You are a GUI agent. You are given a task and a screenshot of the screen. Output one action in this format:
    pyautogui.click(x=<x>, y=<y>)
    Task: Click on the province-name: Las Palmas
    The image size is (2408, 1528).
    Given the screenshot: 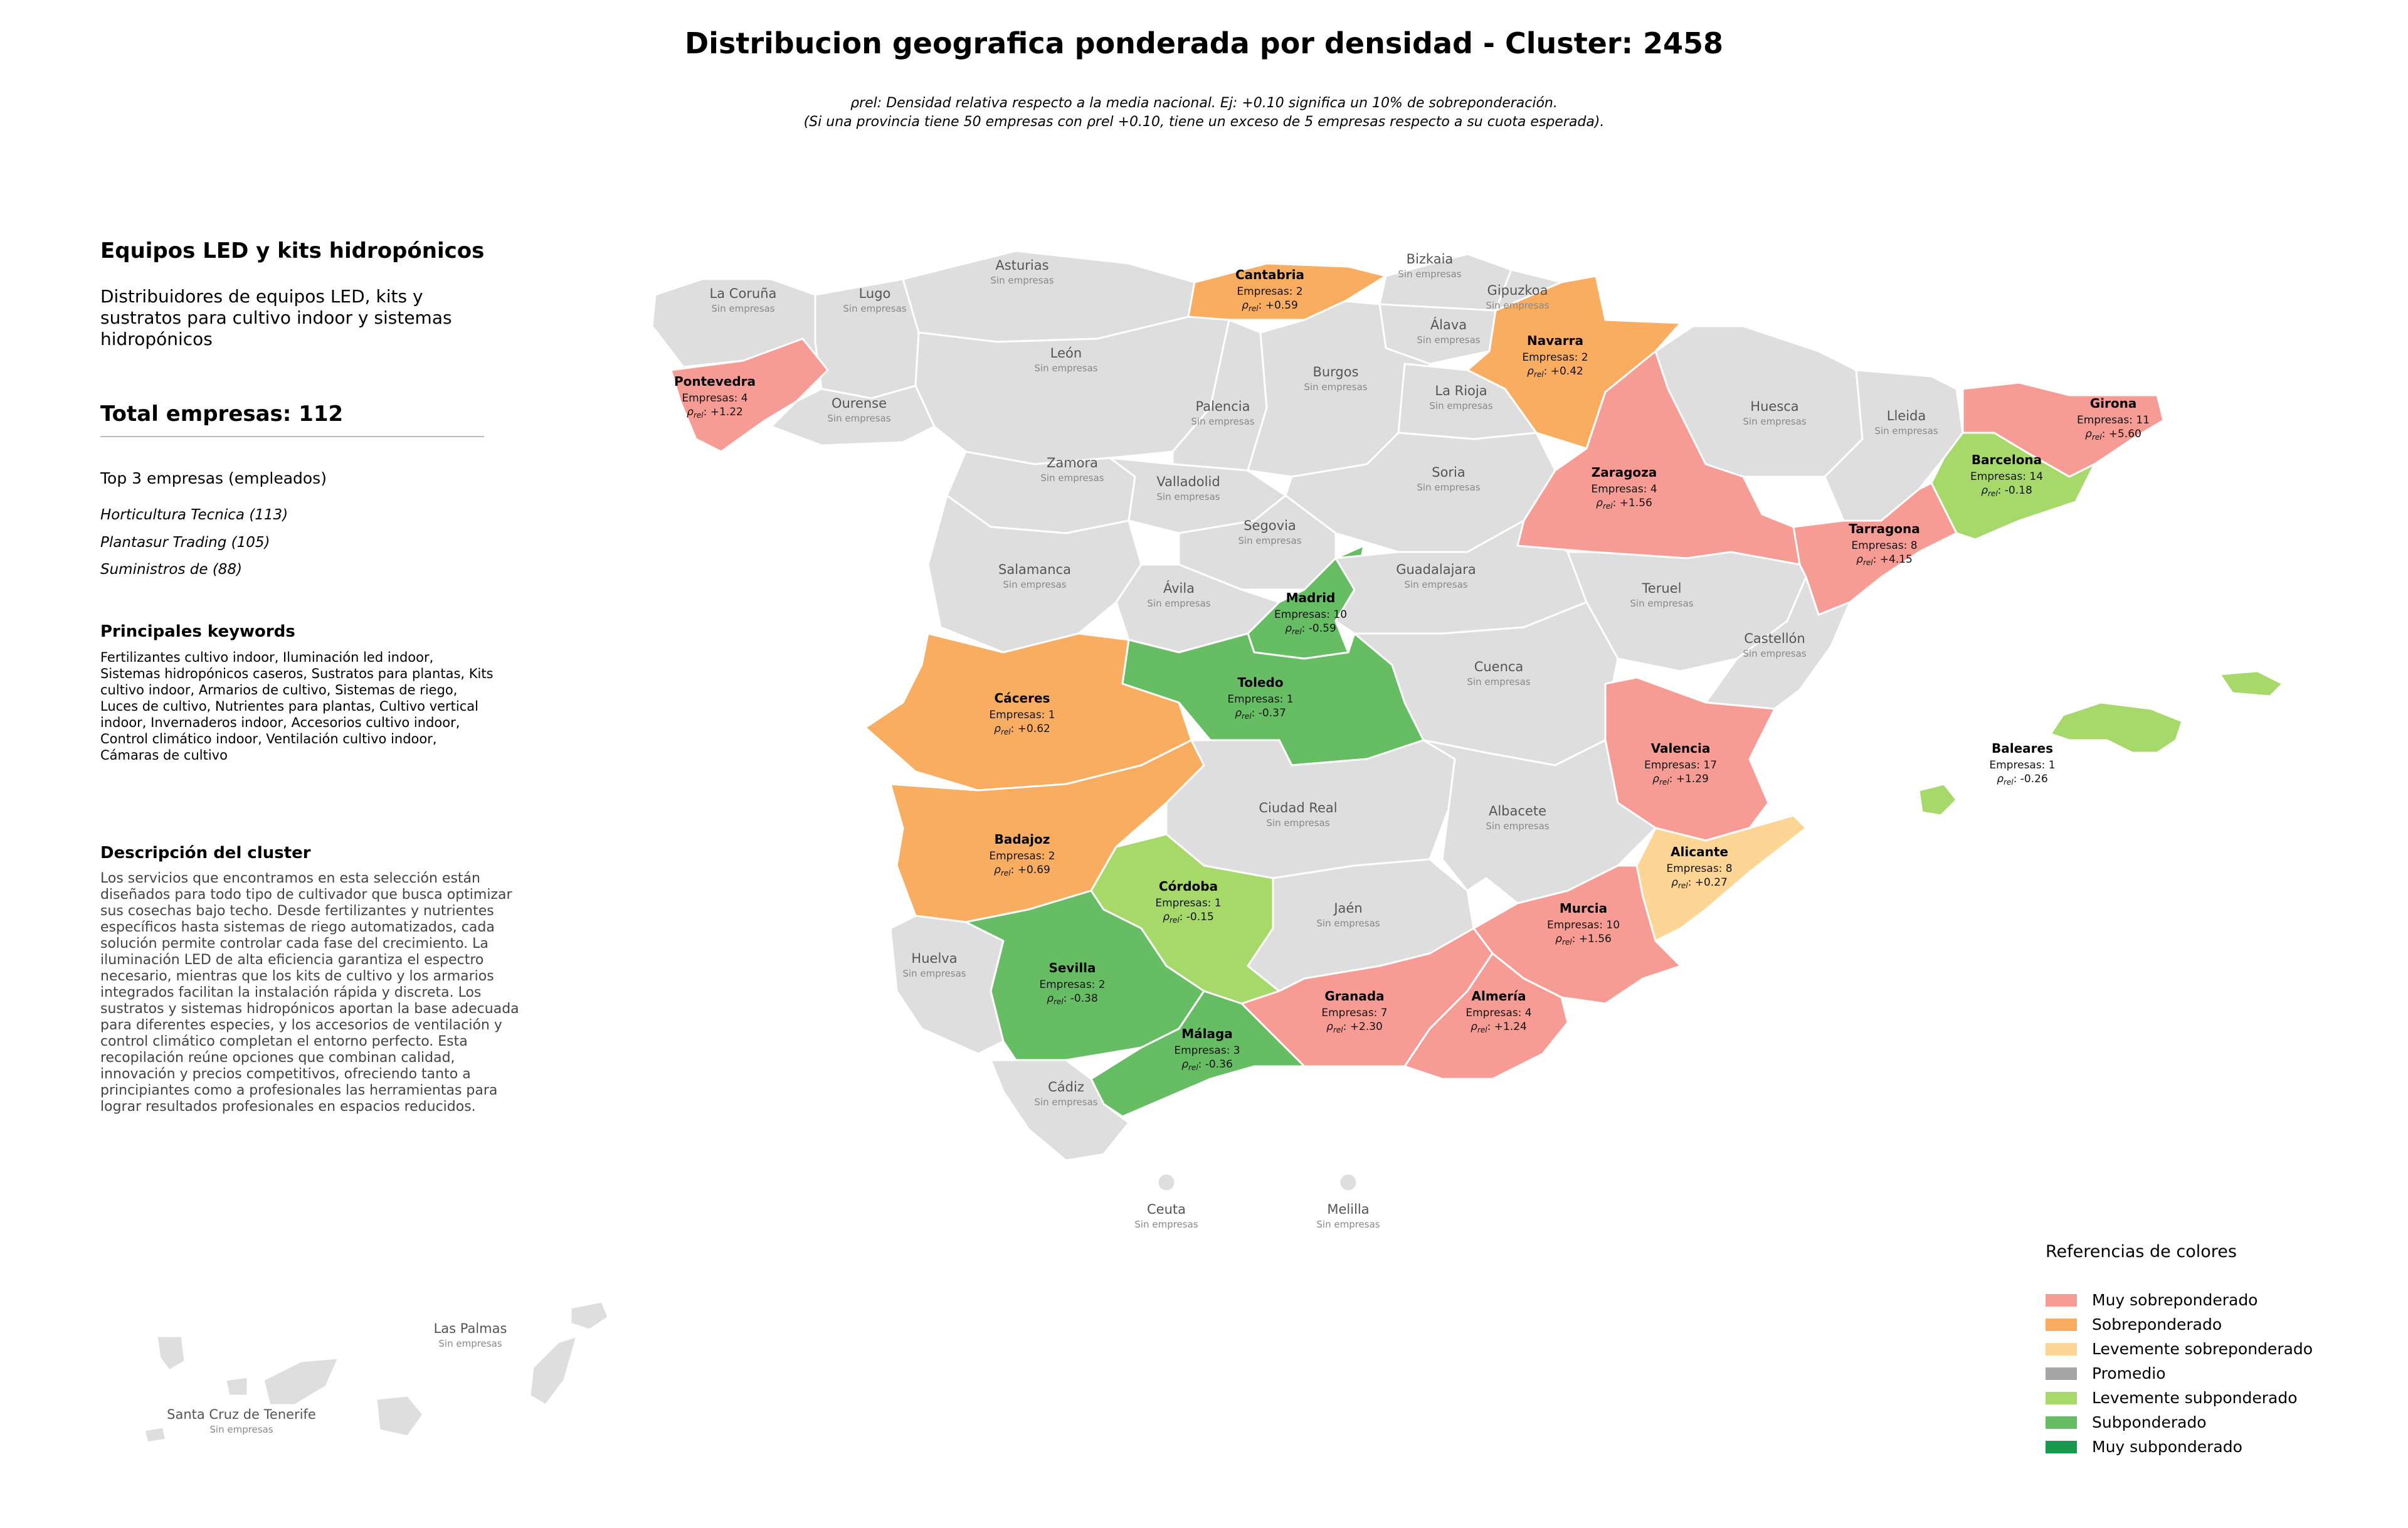 What is the action you would take?
    pyautogui.click(x=470, y=1328)
    